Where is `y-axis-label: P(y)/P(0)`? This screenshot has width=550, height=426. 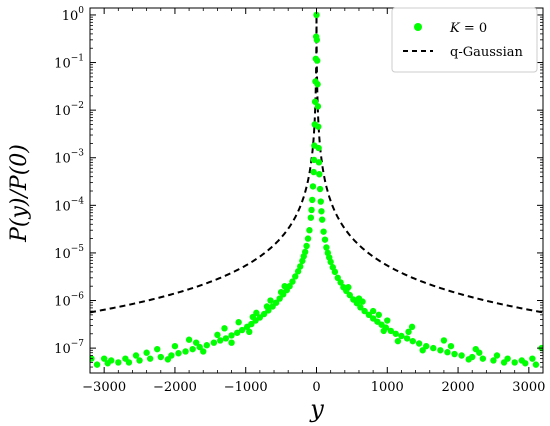
y-axis-label: P(y)/P(0) is located at coordinates (19, 193).